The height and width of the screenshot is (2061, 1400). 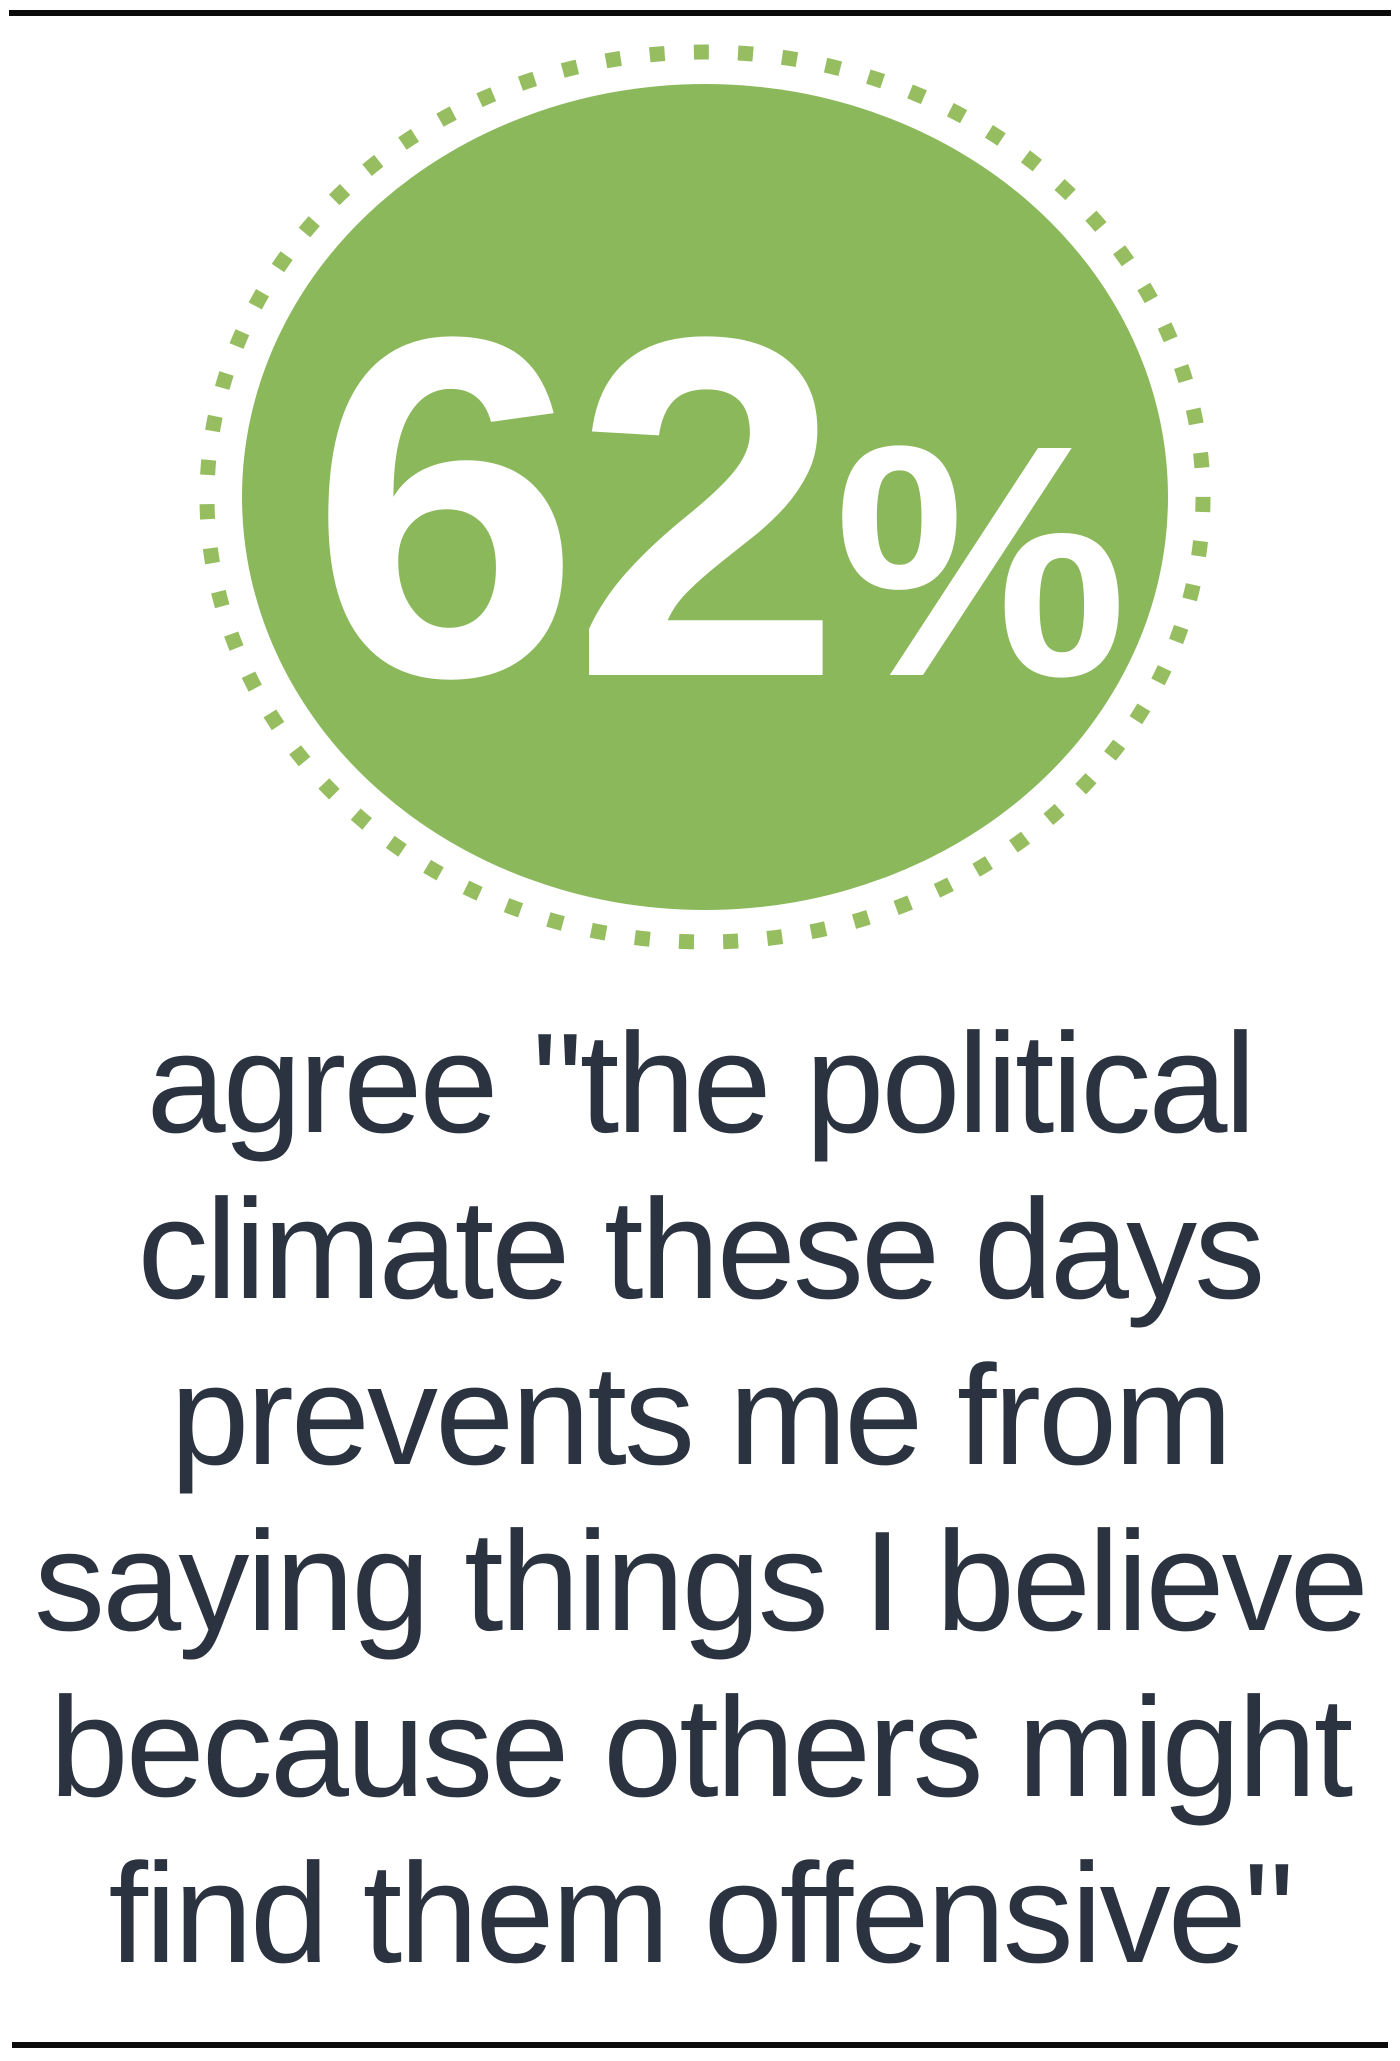 What do you see at coordinates (701, 1581) in the screenshot?
I see `statement-line: saying things I believe` at bounding box center [701, 1581].